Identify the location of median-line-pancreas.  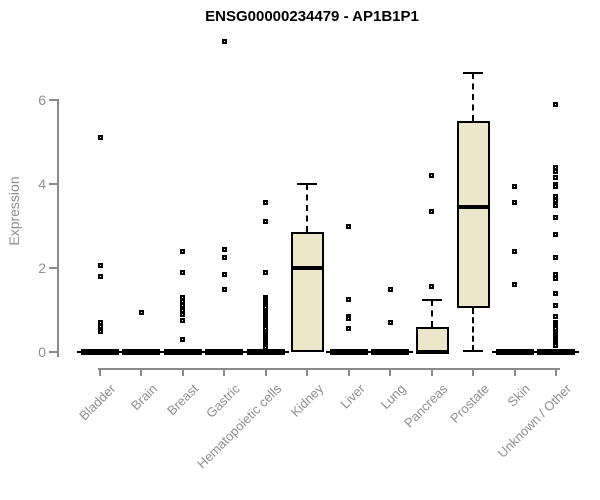
(432, 352).